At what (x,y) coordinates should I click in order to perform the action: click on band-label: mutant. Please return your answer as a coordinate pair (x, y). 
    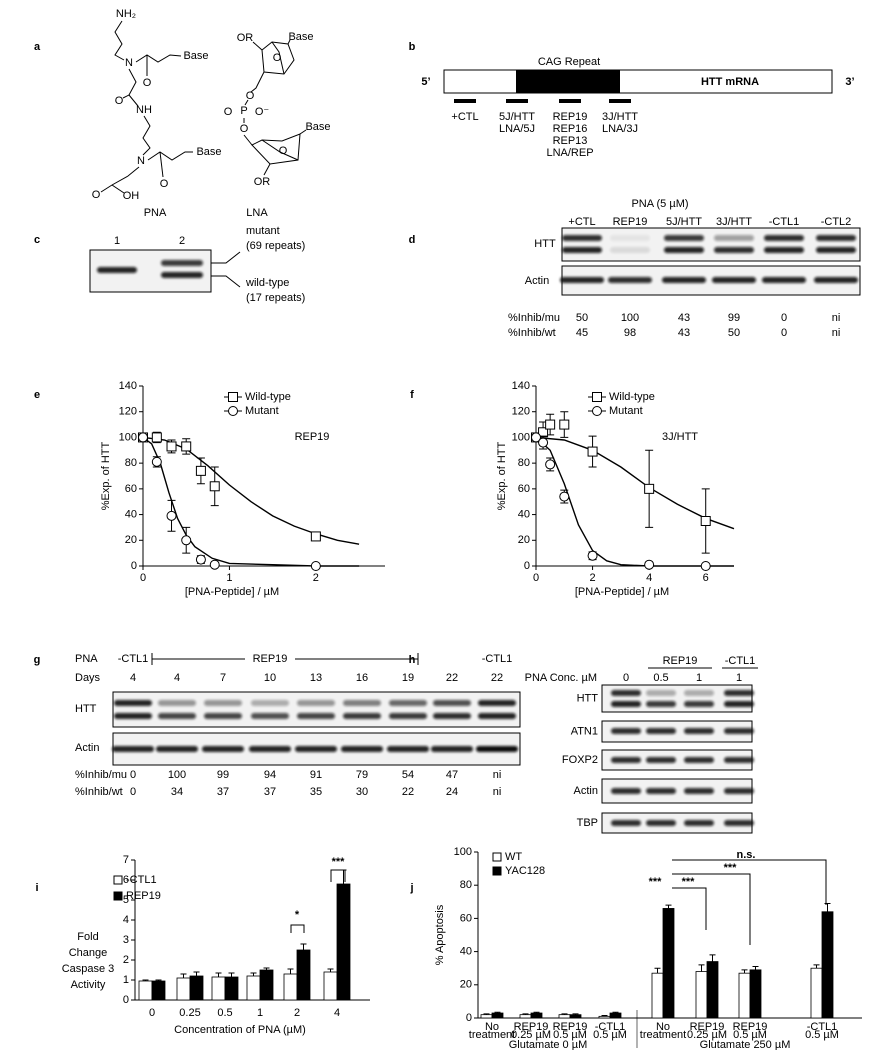
    Looking at the image, I should click on (263, 231).